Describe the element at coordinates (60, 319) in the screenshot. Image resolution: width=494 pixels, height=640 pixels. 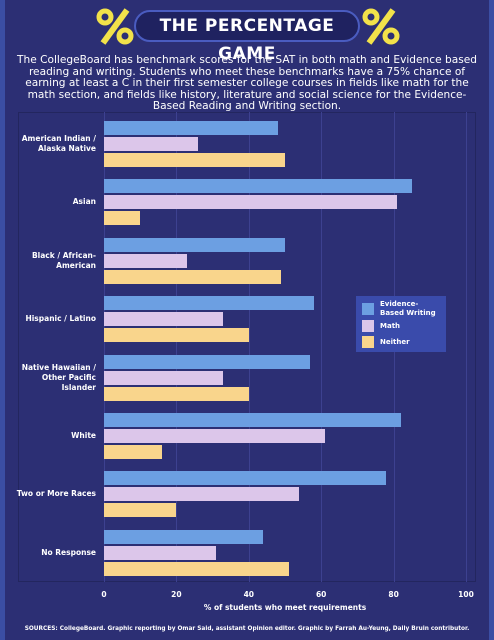
I see `category-label: Hispanic / Latino` at that location.